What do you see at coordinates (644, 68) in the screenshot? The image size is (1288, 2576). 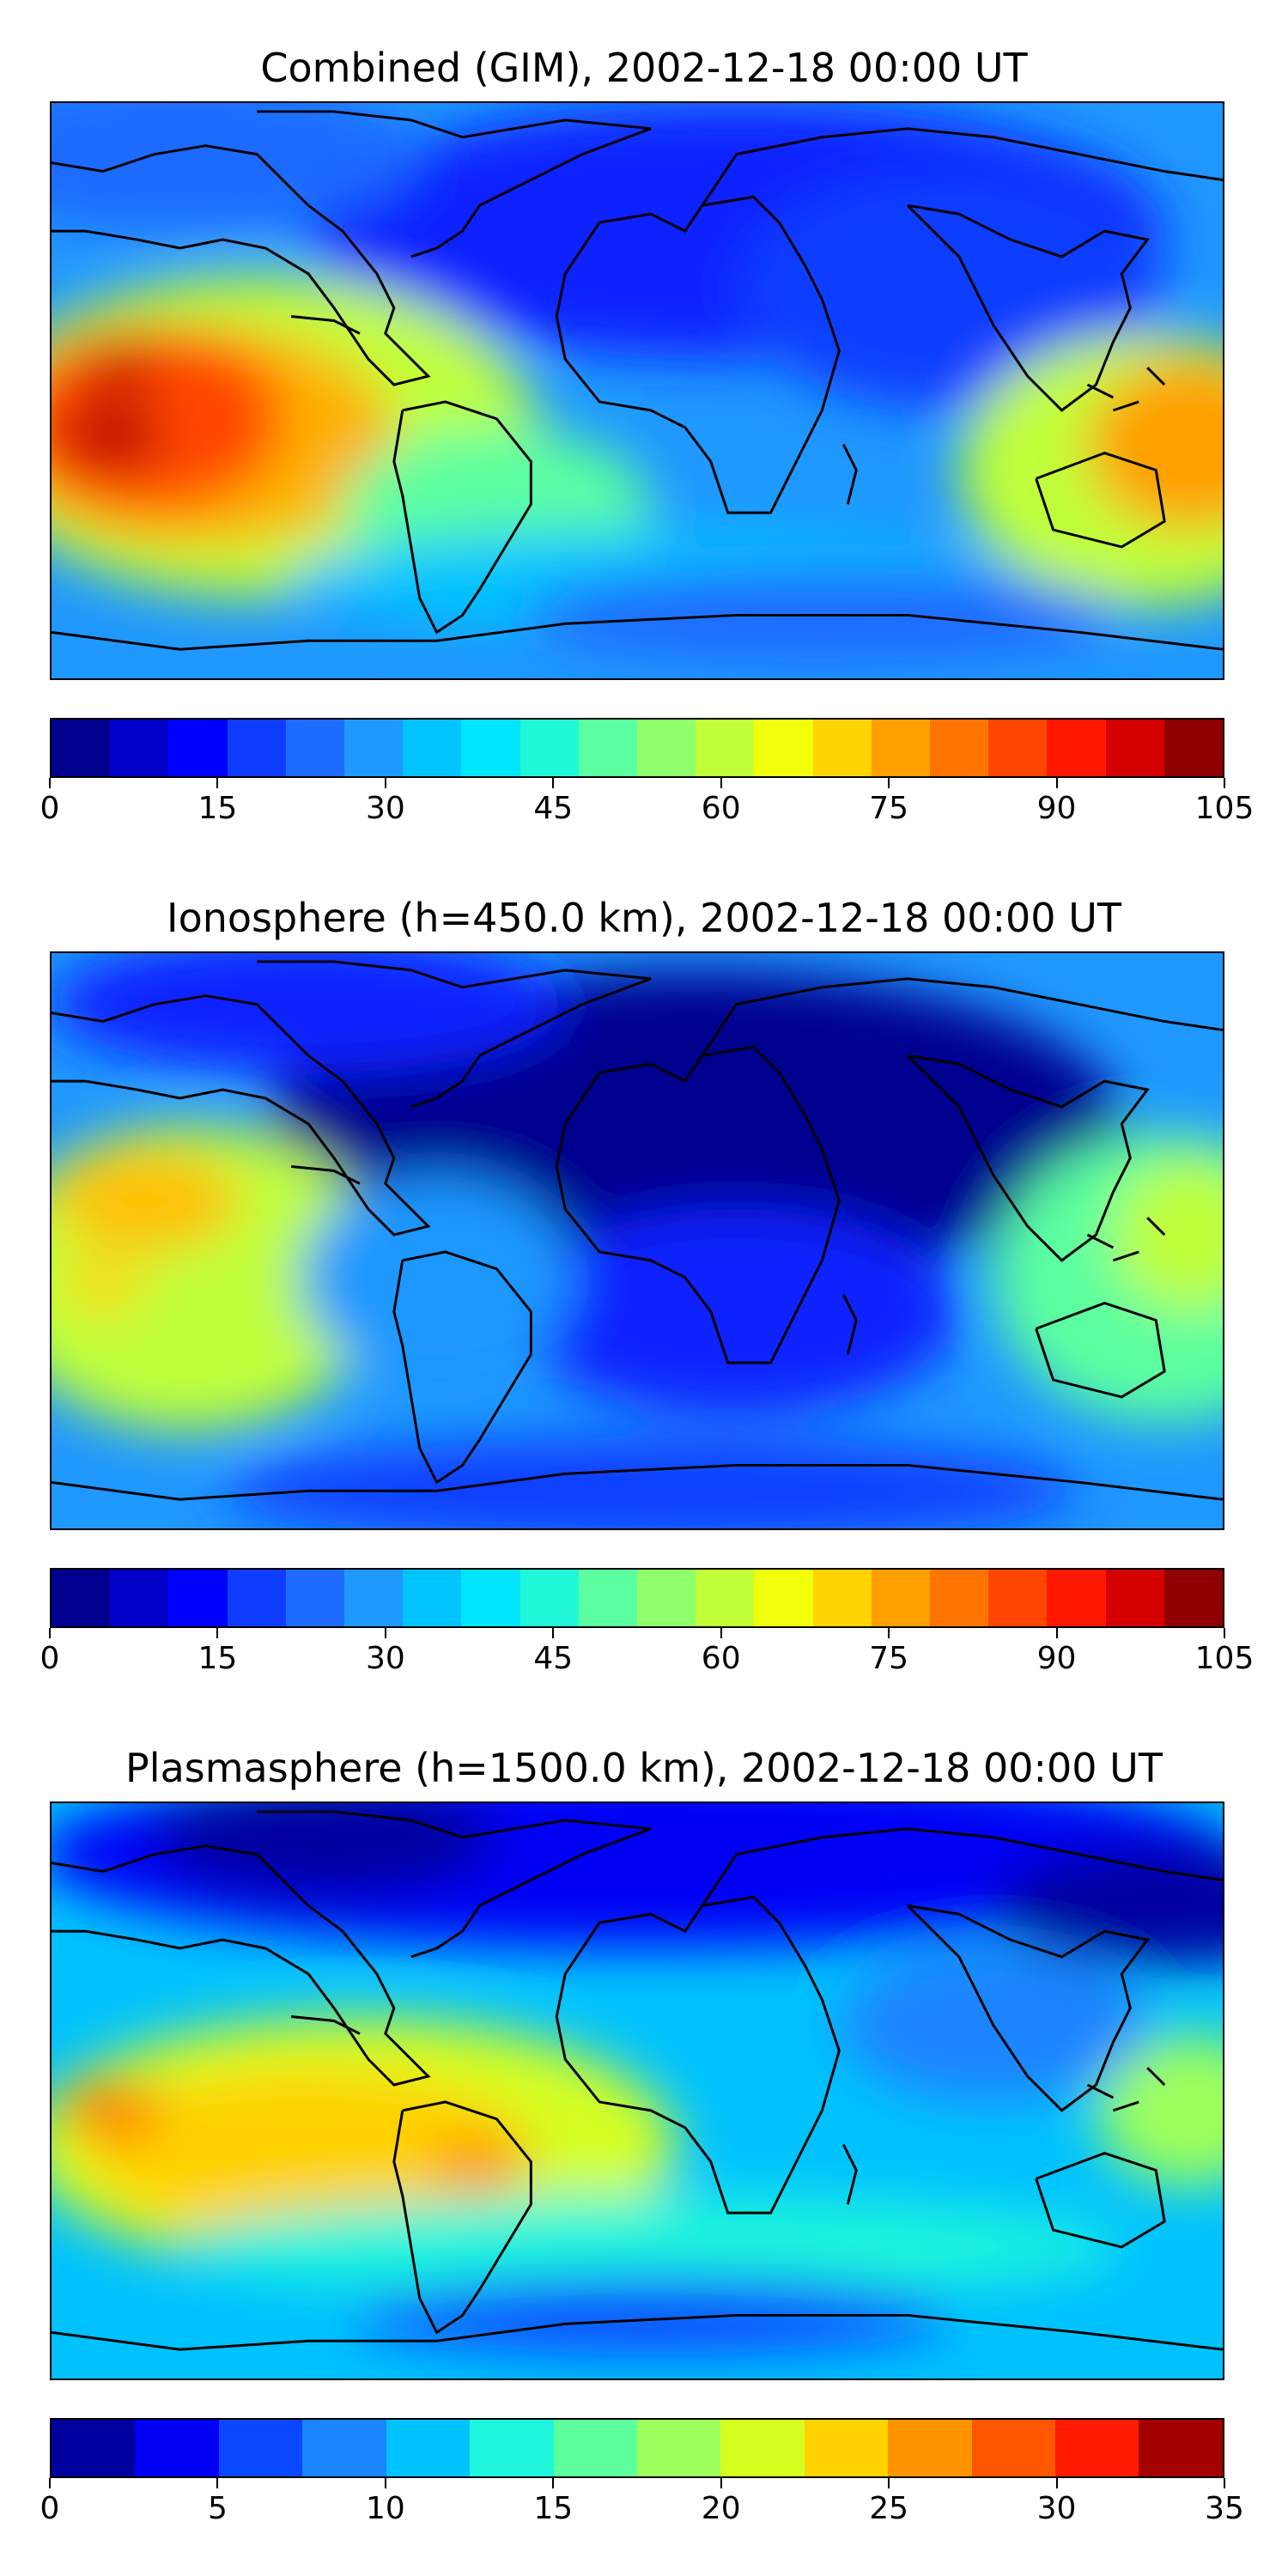 I see `panel-title: Combined (GIM), 2002-12-18 00:00 UT` at bounding box center [644, 68].